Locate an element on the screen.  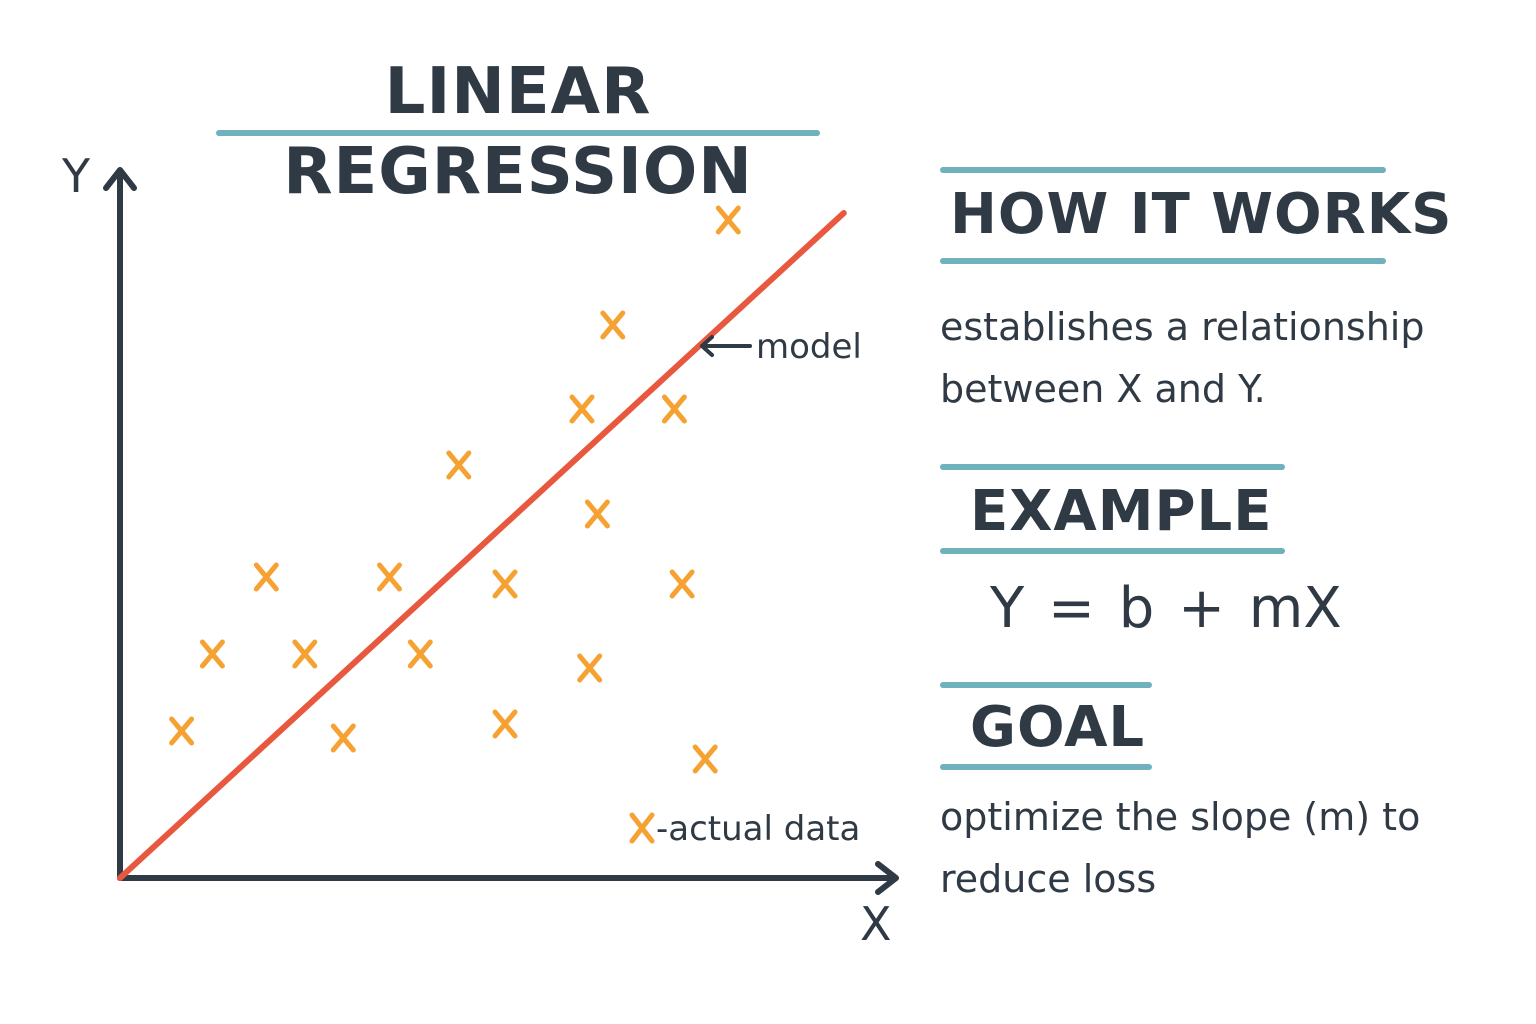
x-axis-label: X is located at coordinates (876, 924).